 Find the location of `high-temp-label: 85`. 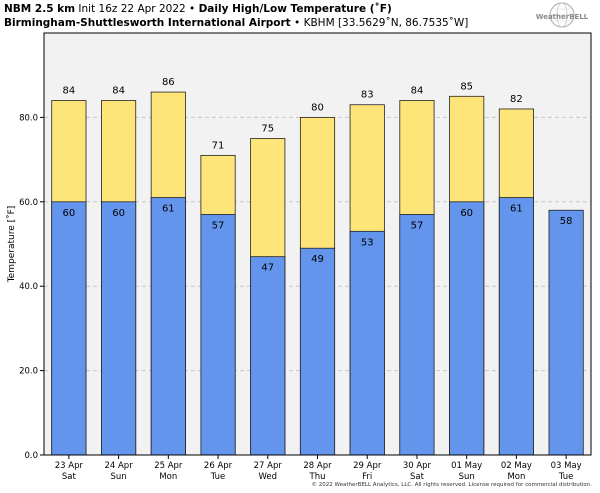

high-temp-label: 85 is located at coordinates (466, 86).